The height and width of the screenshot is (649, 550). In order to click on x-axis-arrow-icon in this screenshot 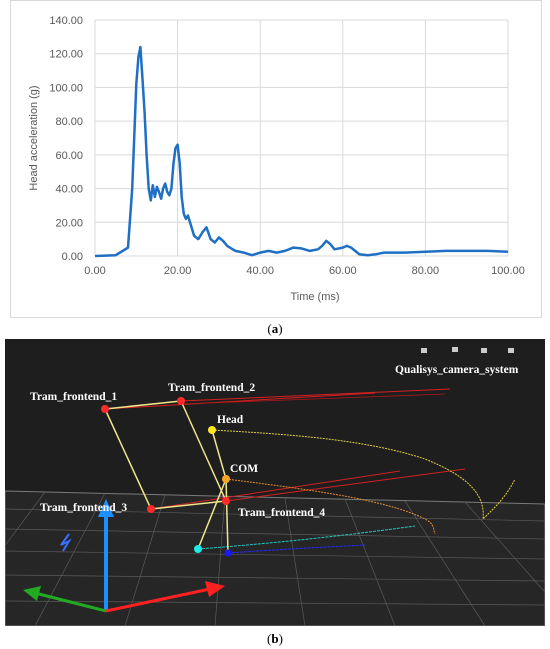, I will do `click(215, 589)`.